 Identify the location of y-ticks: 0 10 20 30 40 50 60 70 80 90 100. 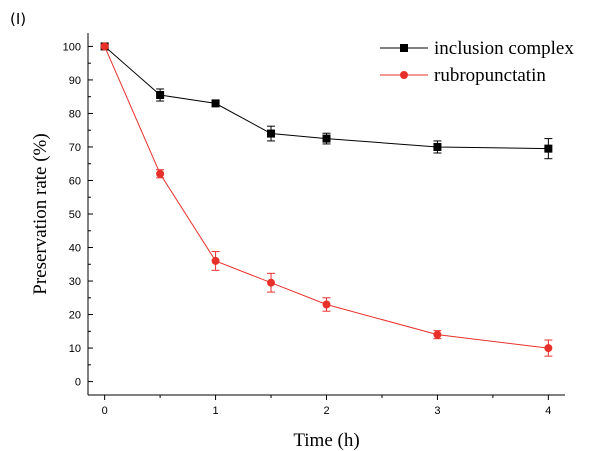
(78, 215).